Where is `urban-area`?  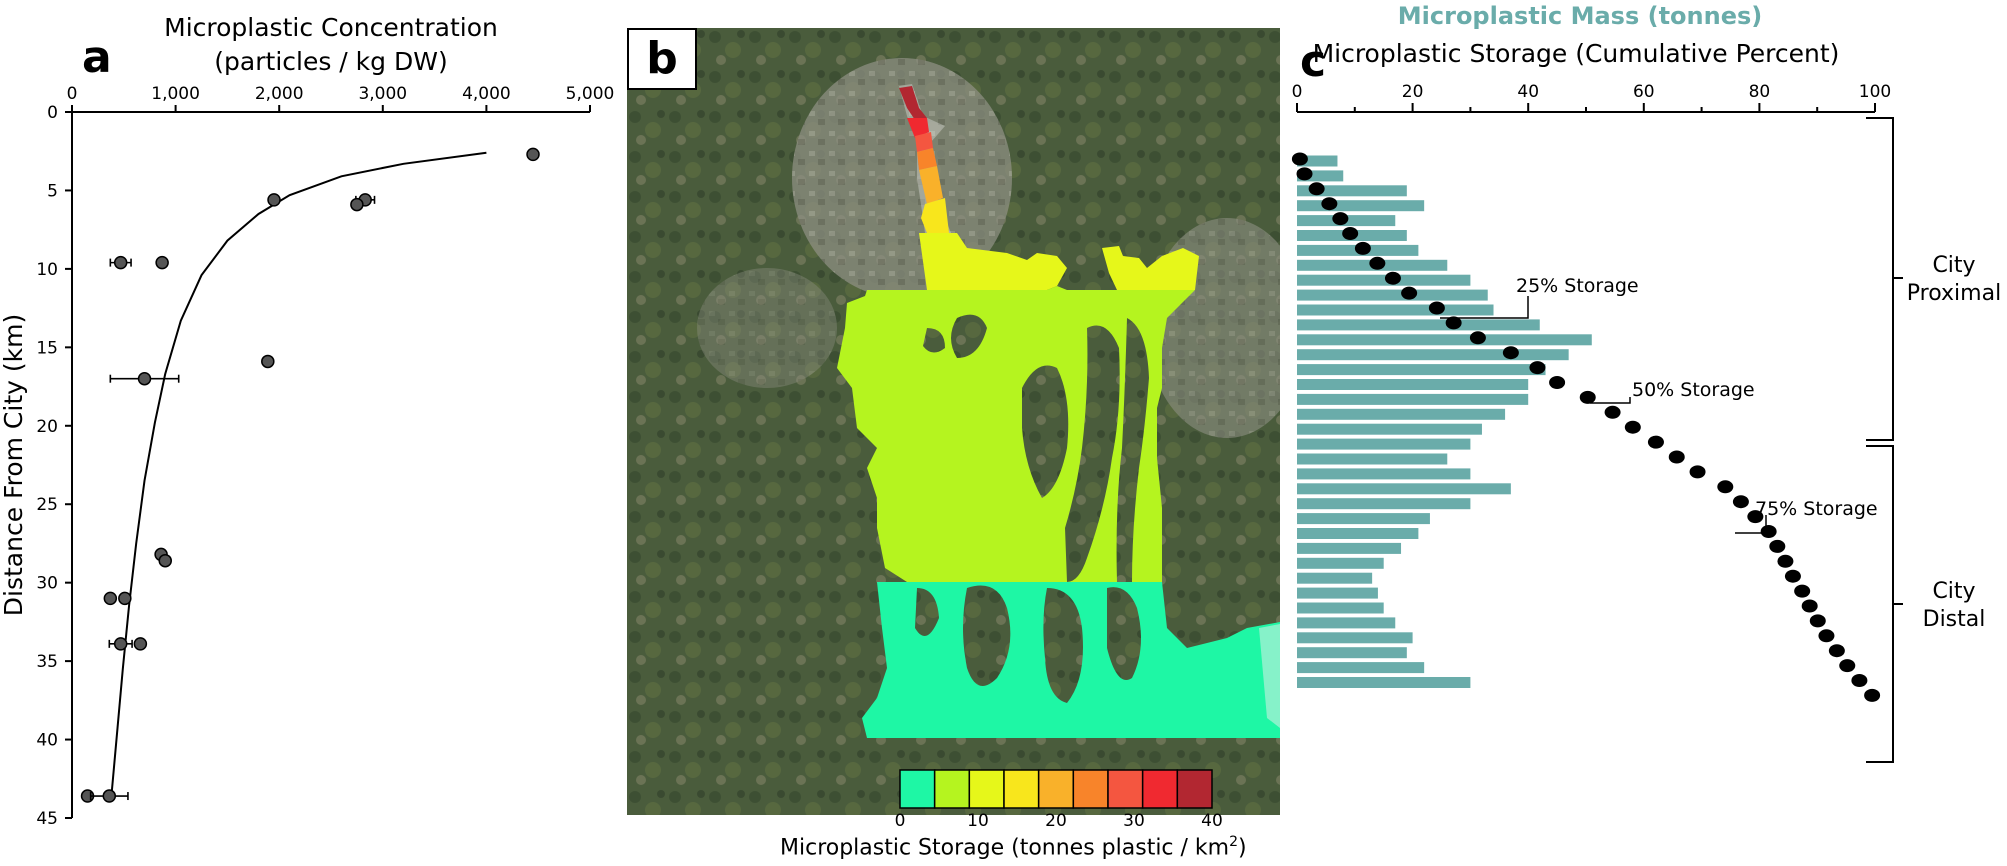 urban-area is located at coordinates (767, 328).